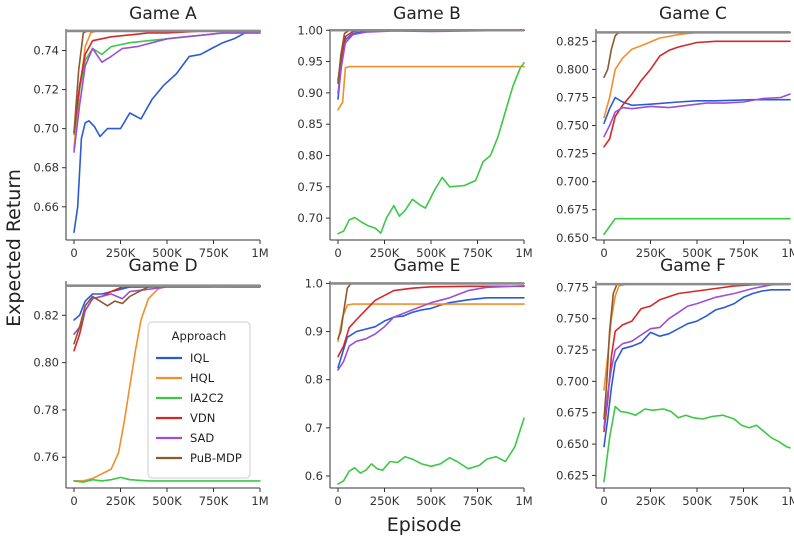 Image resolution: width=794 pixels, height=540 pixels. I want to click on y-tick-label: 0.800, so click(572, 69).